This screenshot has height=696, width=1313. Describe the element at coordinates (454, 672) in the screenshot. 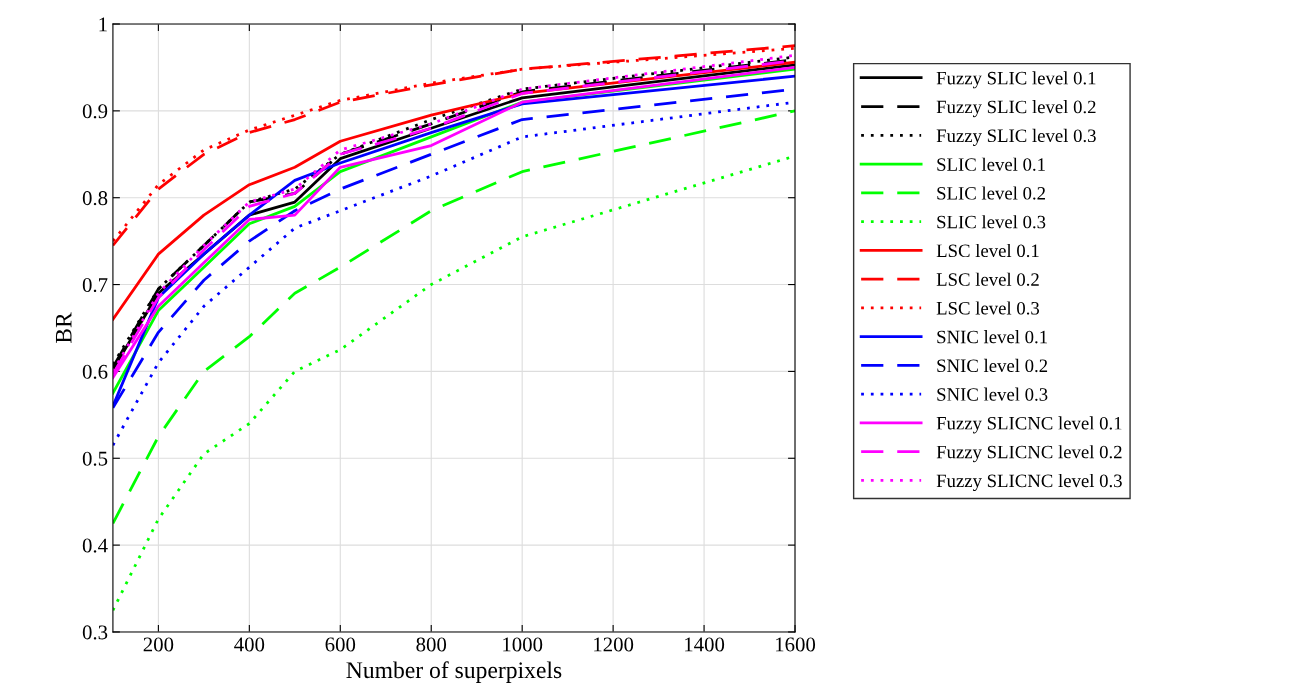

I see `x-axis-title: Number of superpixels` at that location.